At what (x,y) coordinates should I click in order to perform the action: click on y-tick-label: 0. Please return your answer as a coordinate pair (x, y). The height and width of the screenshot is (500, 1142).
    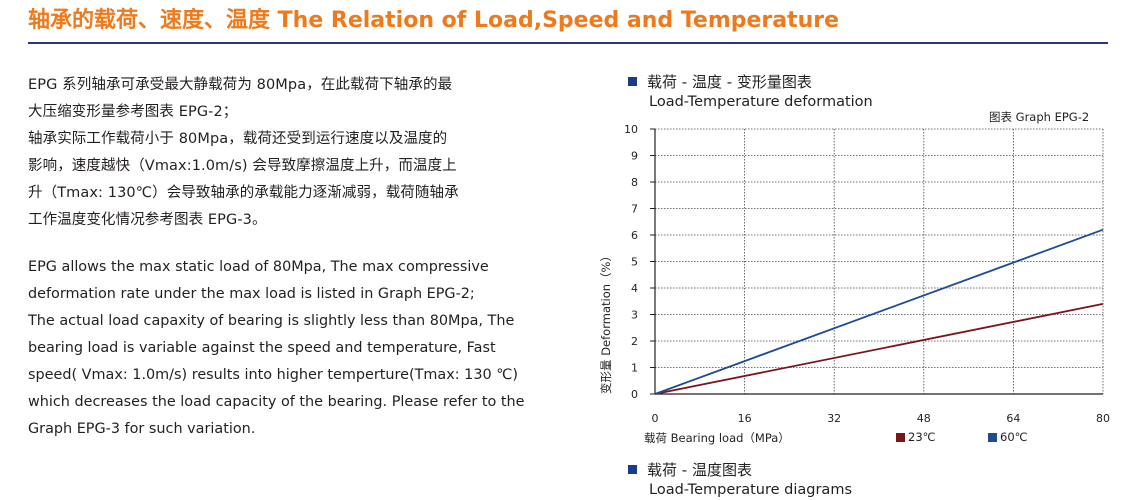
    Looking at the image, I should click on (634, 394).